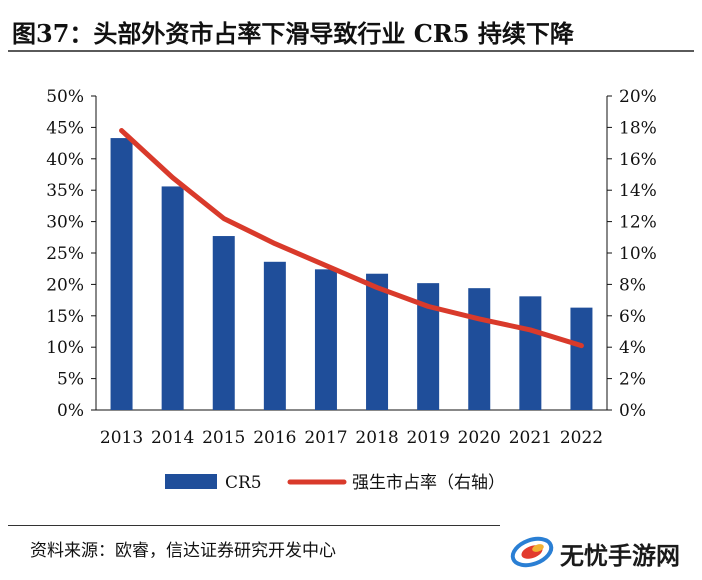 Image resolution: width=702 pixels, height=580 pixels. Describe the element at coordinates (183, 551) in the screenshot. I see `source-note: 资料来源：欧睿，信达证券研究开发中心` at that location.